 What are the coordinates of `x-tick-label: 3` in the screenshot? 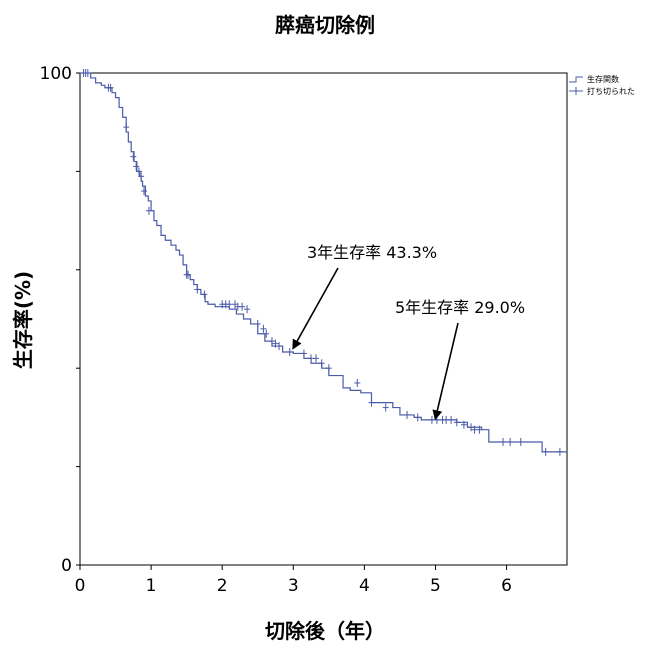 It's located at (293, 586).